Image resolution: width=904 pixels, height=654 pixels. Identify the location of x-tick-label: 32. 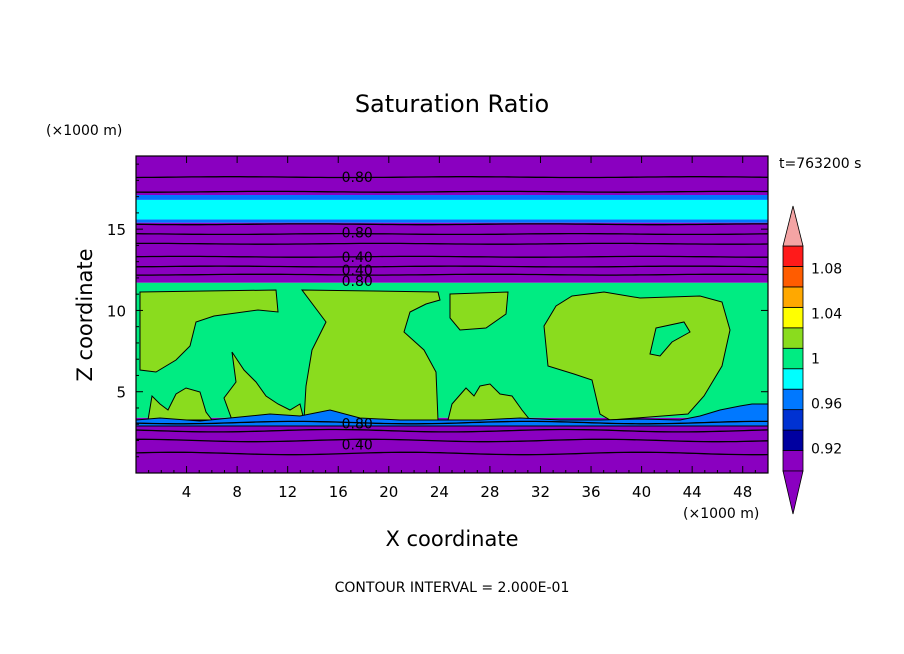
(540, 492).